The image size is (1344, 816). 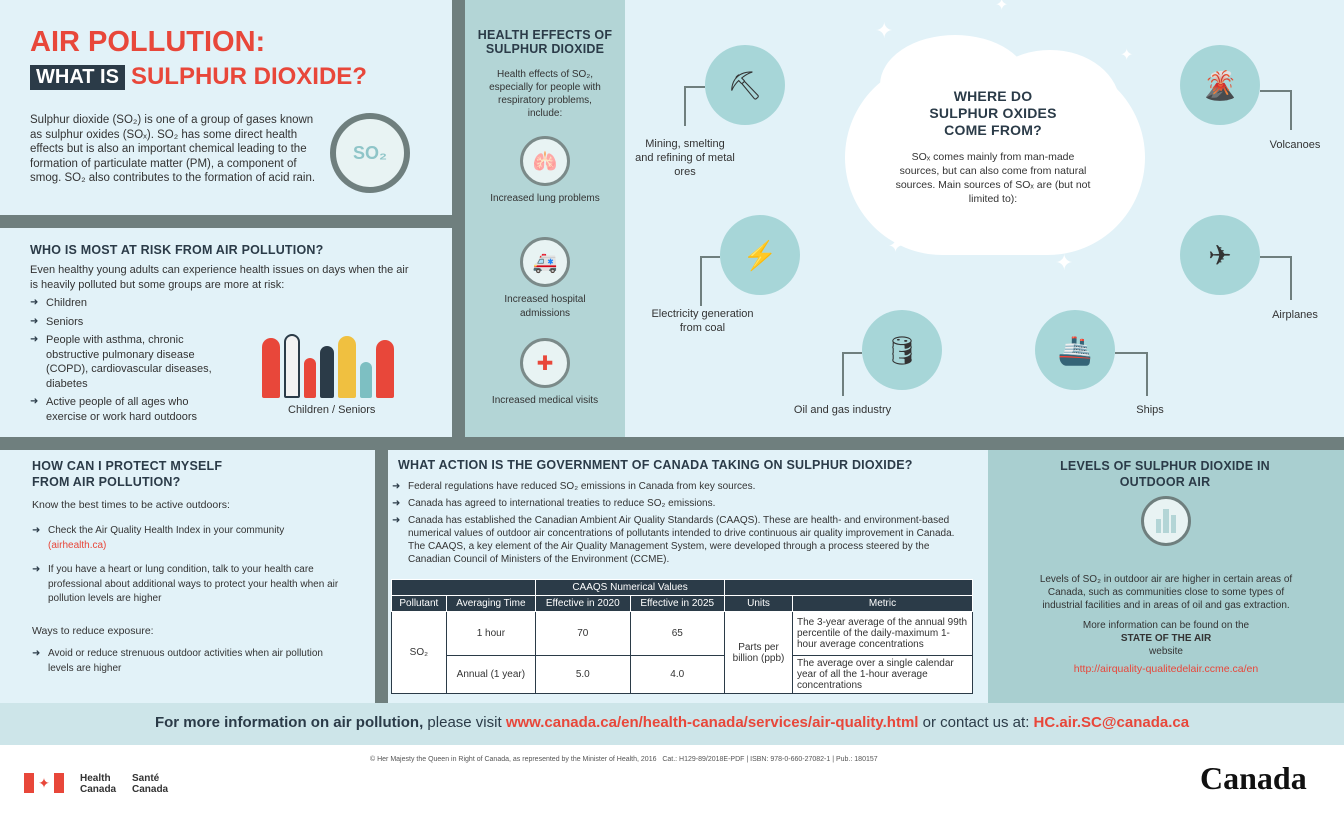 I want to click on title-line1: AIR POLLUTION:, so click(x=148, y=42).